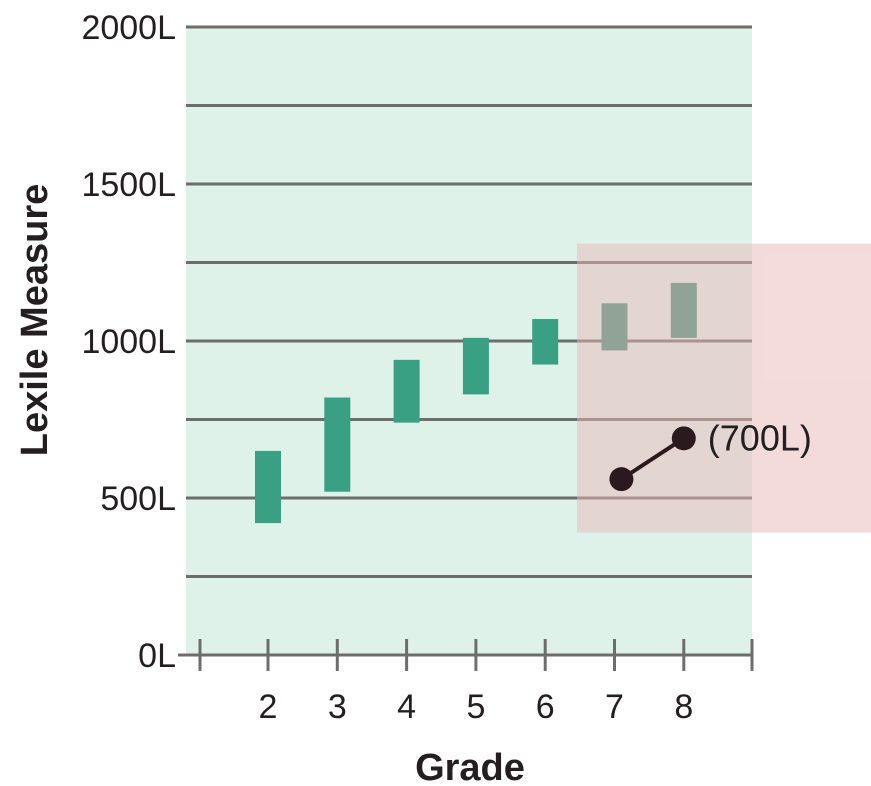  I want to click on x-axis-ticks: 2 3 4 5 6 7 8, so click(476, 707).